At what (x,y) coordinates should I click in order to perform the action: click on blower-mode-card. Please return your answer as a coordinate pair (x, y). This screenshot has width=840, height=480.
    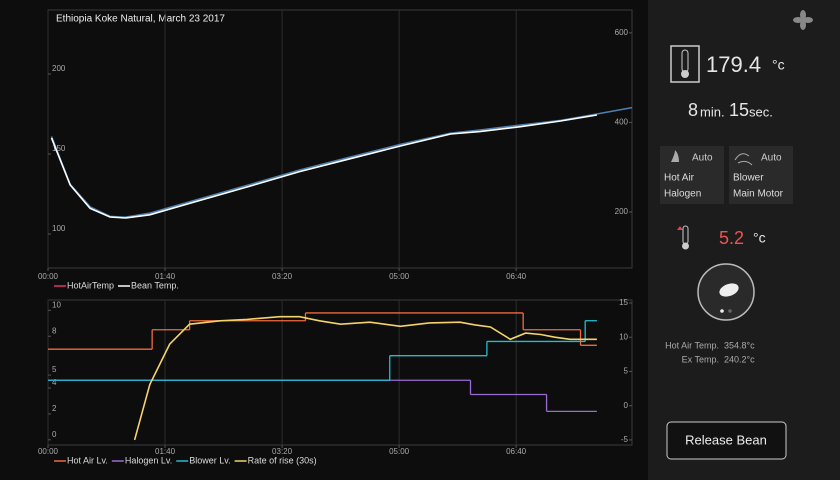
    Looking at the image, I should click on (761, 175).